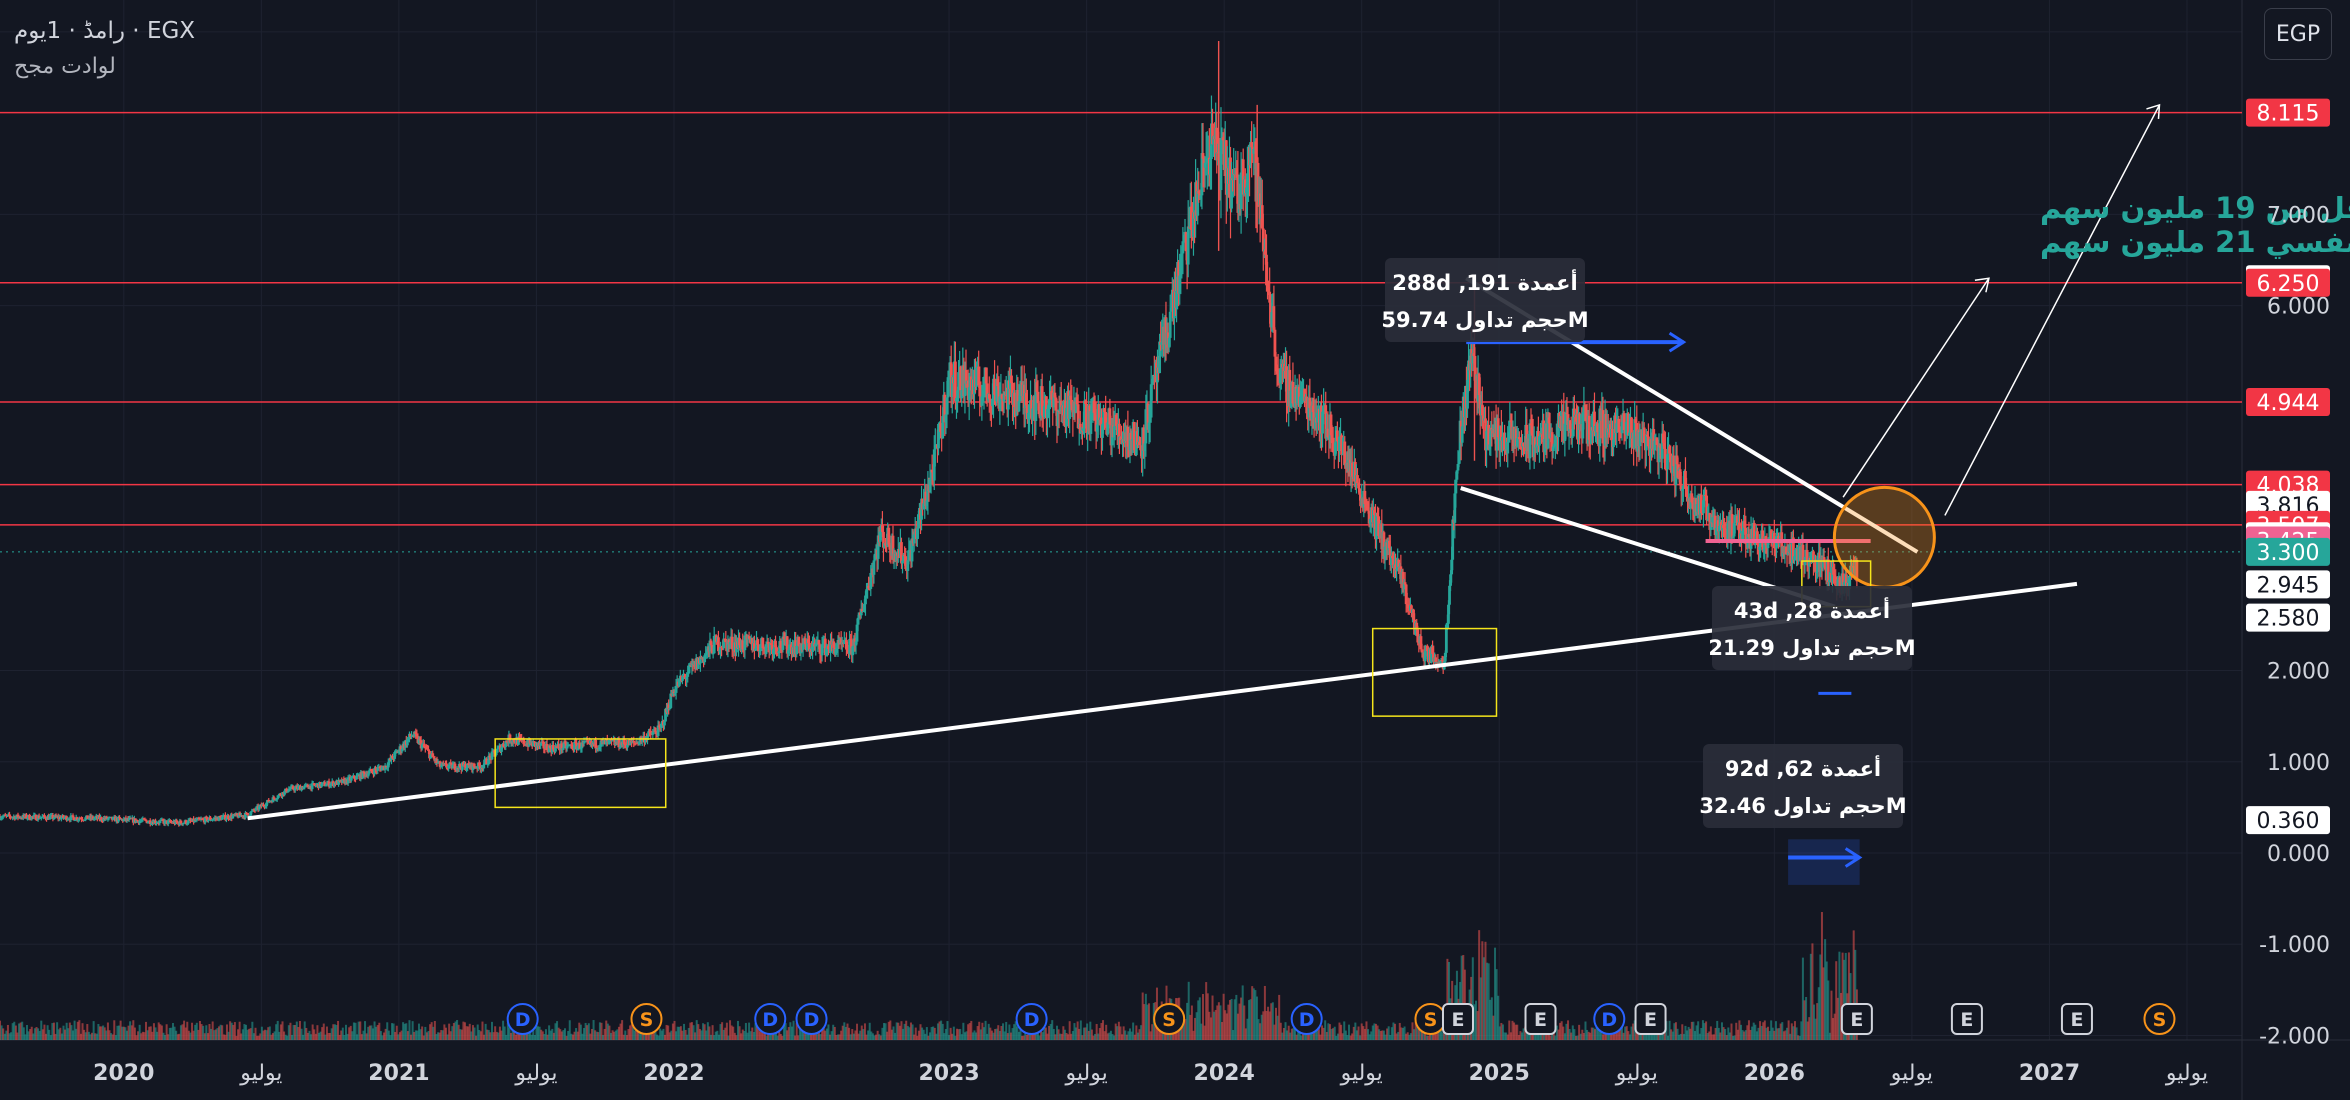 The width and height of the screenshot is (2350, 1100). Describe the element at coordinates (1677, 342) in the screenshot. I see `range-arrow-head` at that location.